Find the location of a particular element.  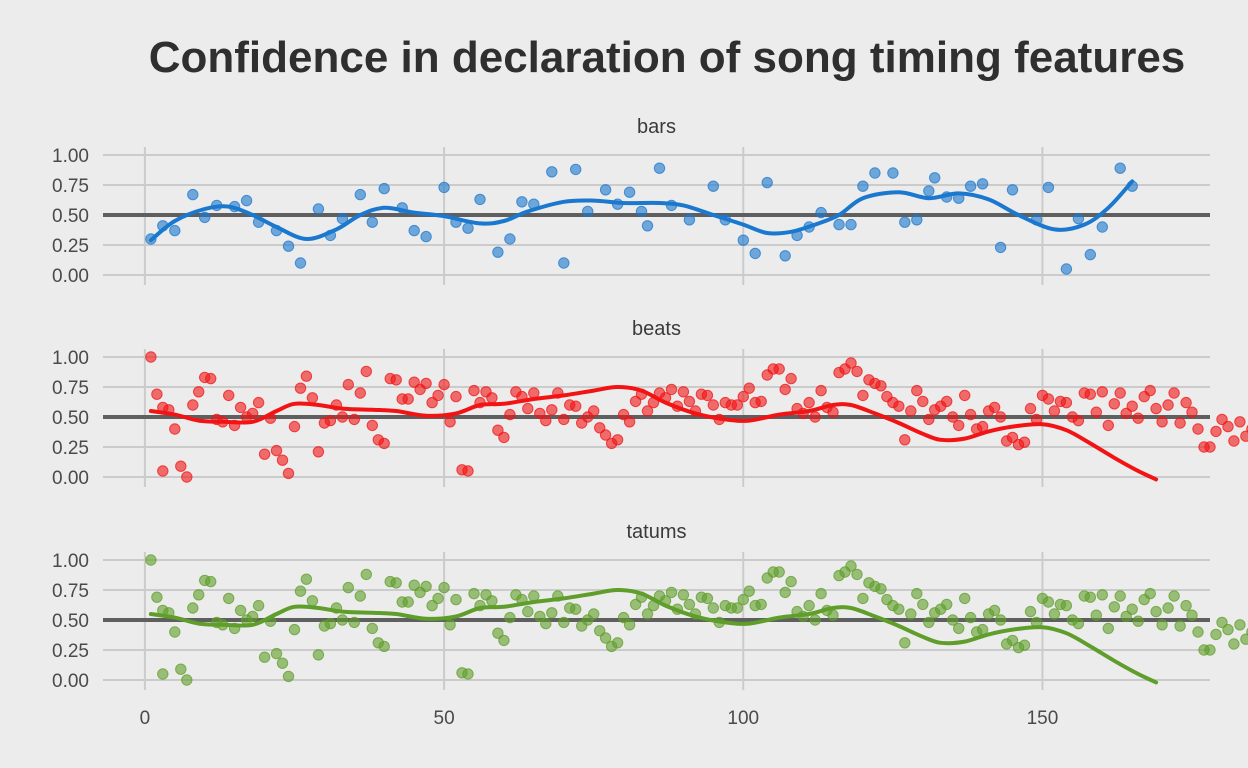

smooth-line-beats is located at coordinates (653, 433).